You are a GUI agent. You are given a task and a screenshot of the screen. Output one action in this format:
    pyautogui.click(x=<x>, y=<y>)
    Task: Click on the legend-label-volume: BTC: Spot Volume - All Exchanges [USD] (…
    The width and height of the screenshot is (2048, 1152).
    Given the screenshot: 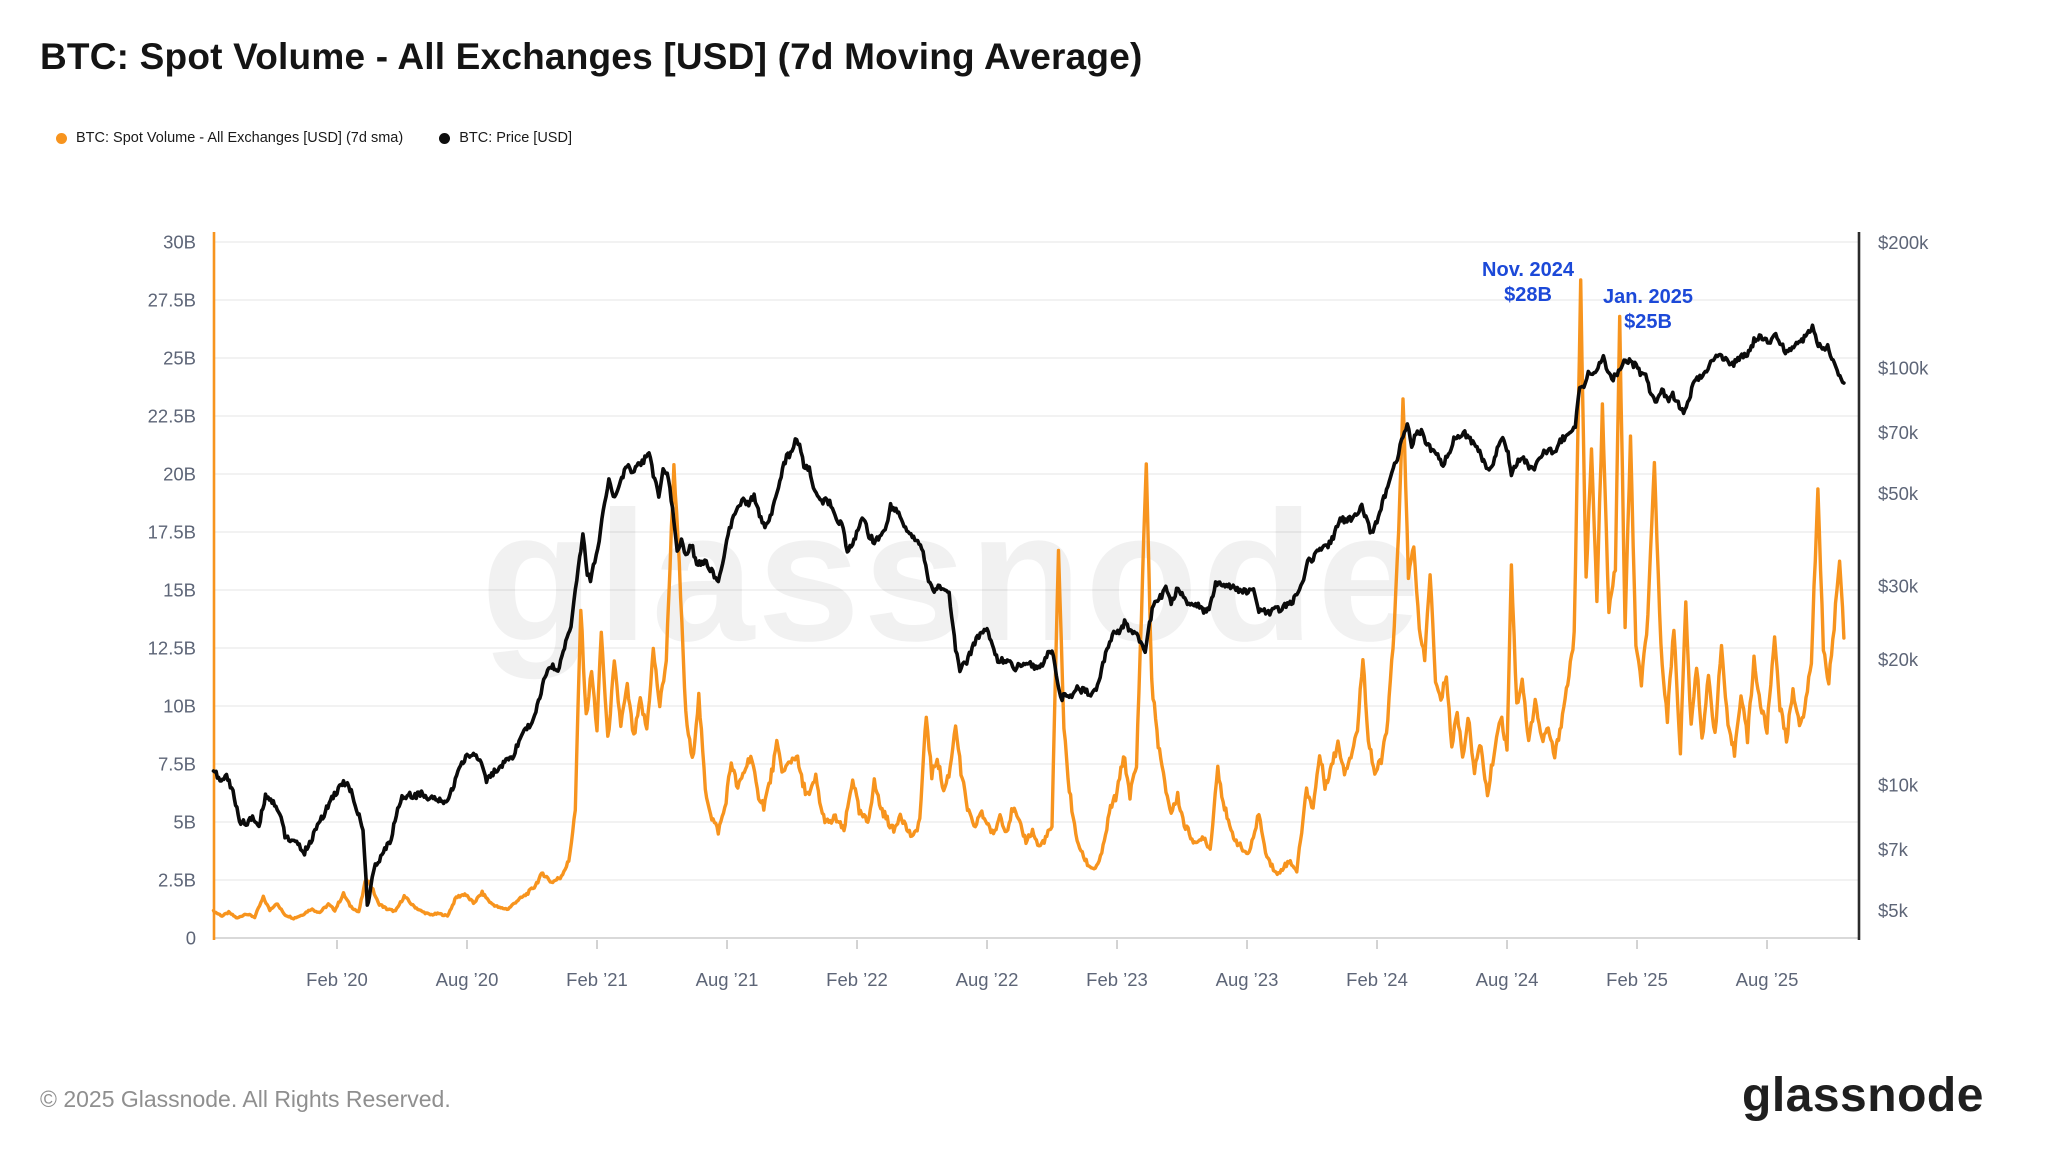 What is the action you would take?
    pyautogui.click(x=240, y=138)
    